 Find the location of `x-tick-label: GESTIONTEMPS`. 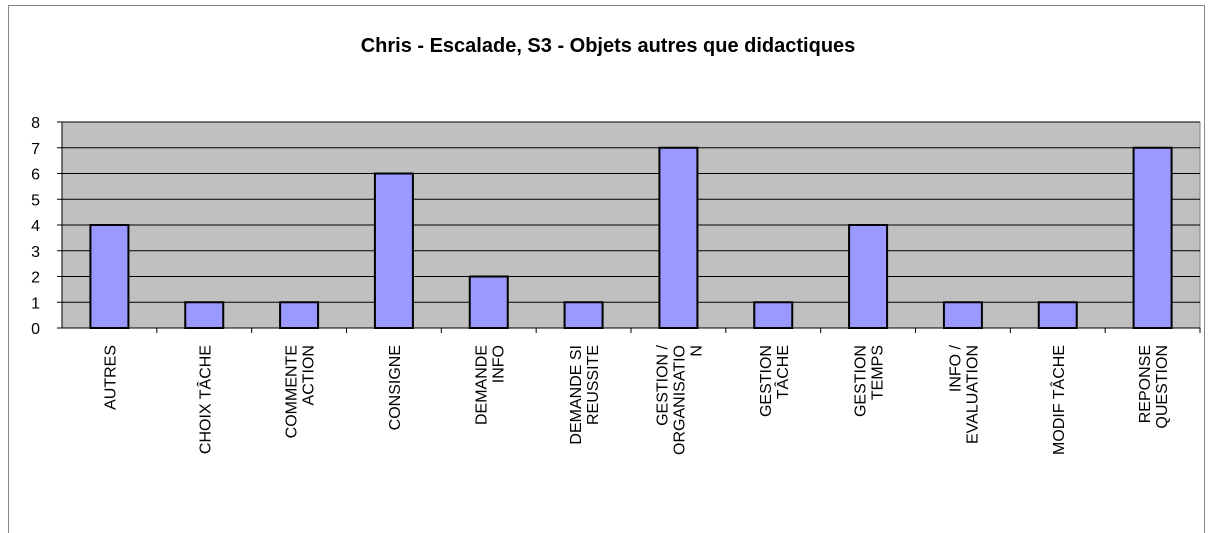

x-tick-label: GESTIONTEMPS is located at coordinates (870, 381).